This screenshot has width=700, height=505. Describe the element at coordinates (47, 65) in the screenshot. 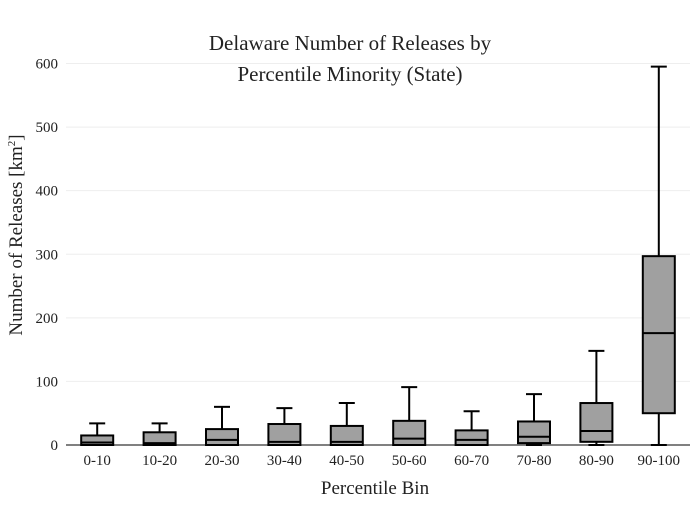

I see `y-tick-label: 600` at that location.